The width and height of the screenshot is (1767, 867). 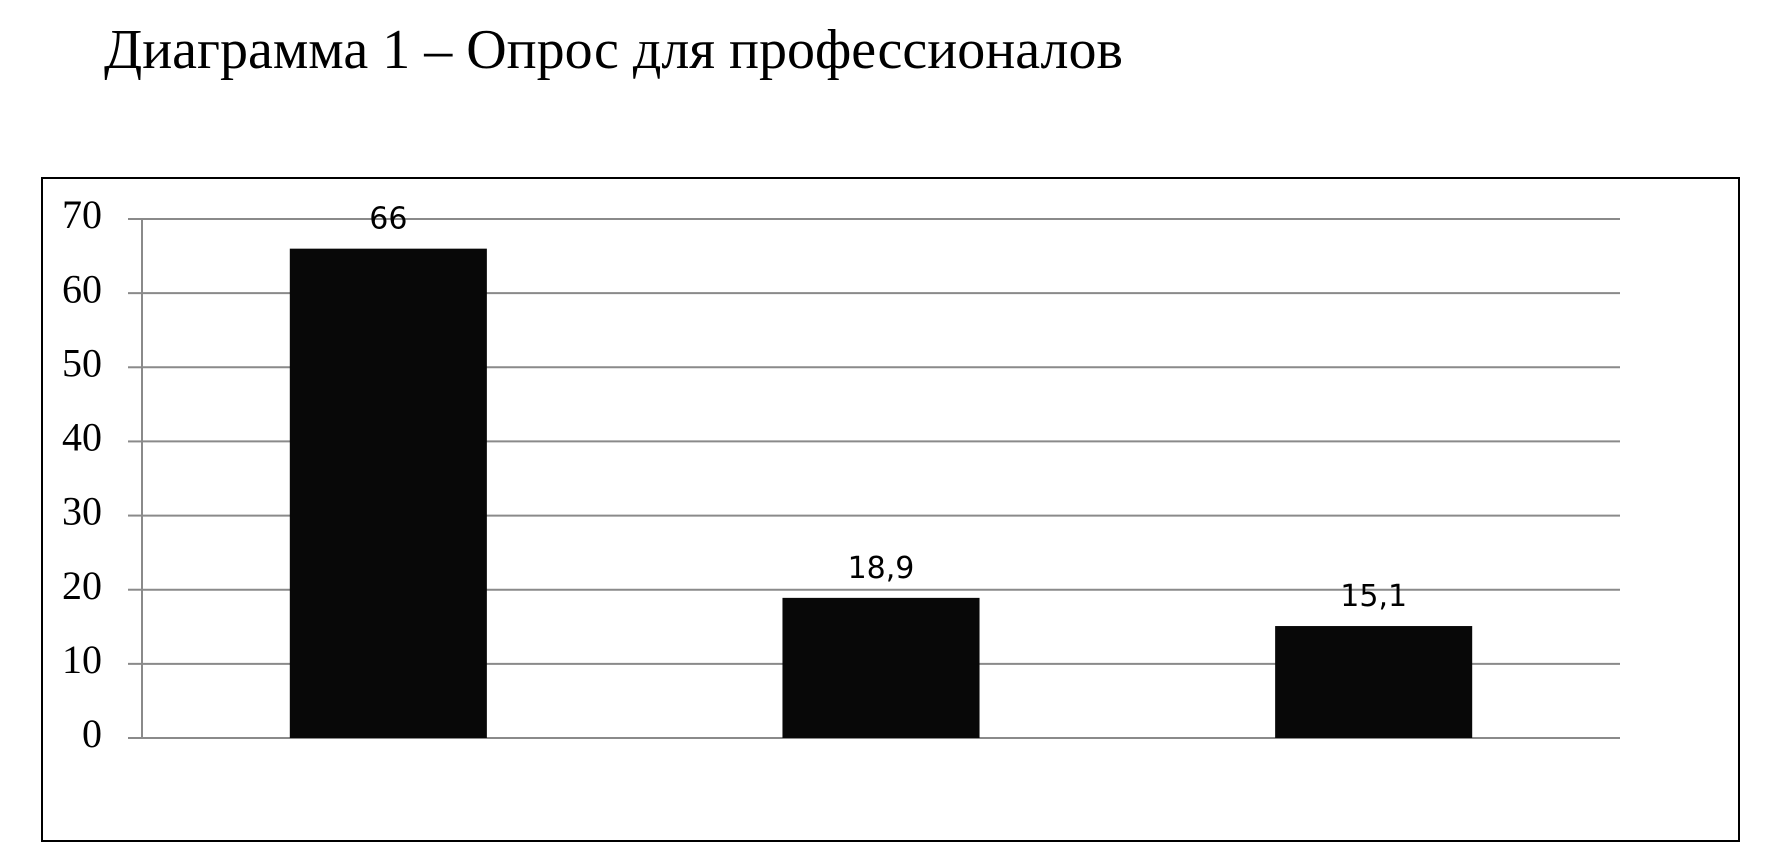 I want to click on y-tick-label: 40, so click(x=82, y=437).